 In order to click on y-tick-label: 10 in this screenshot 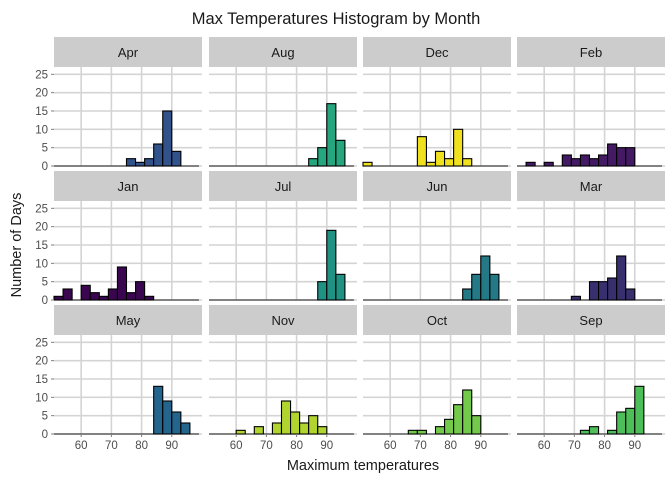, I will do `click(41, 398)`.